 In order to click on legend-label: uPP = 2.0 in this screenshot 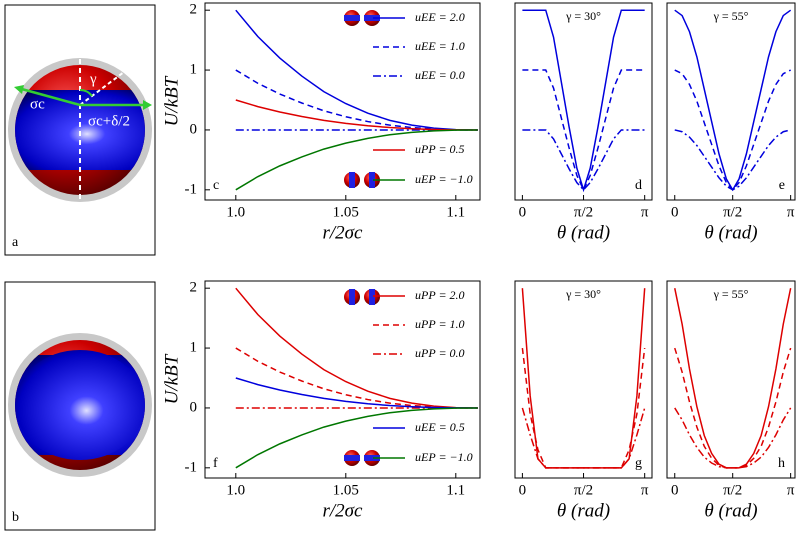, I will do `click(440, 295)`.